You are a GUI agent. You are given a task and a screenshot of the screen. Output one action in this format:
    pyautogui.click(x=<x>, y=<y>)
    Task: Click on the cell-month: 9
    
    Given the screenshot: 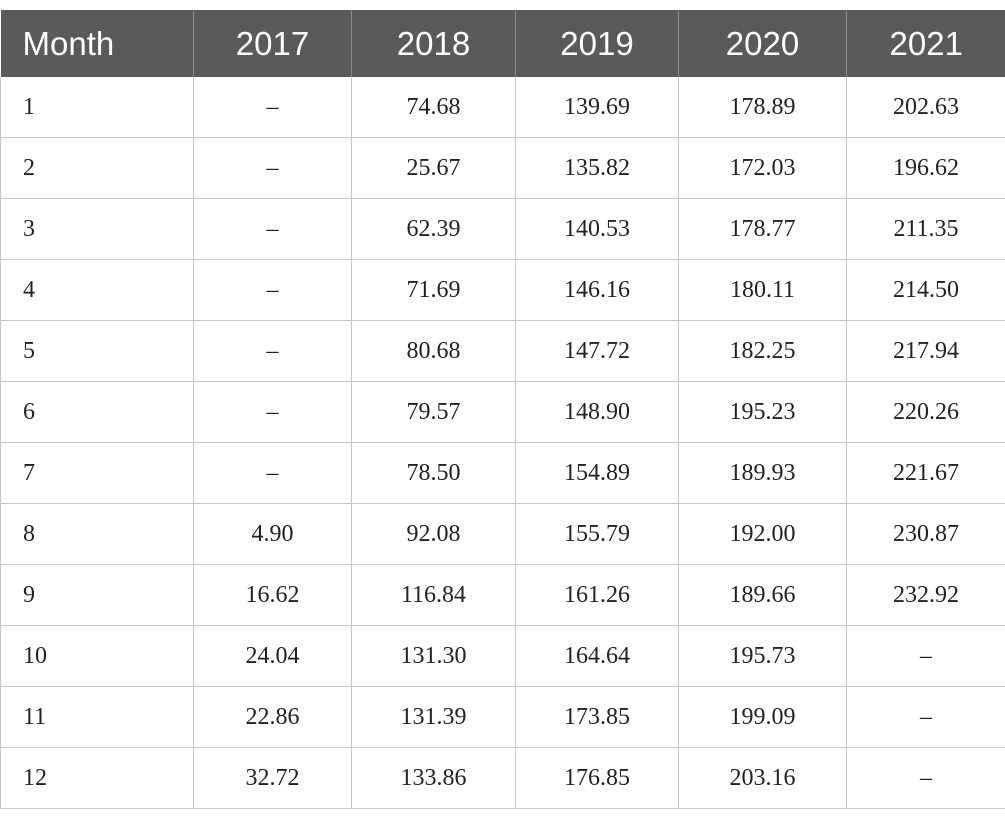 What is the action you would take?
    pyautogui.click(x=97, y=595)
    